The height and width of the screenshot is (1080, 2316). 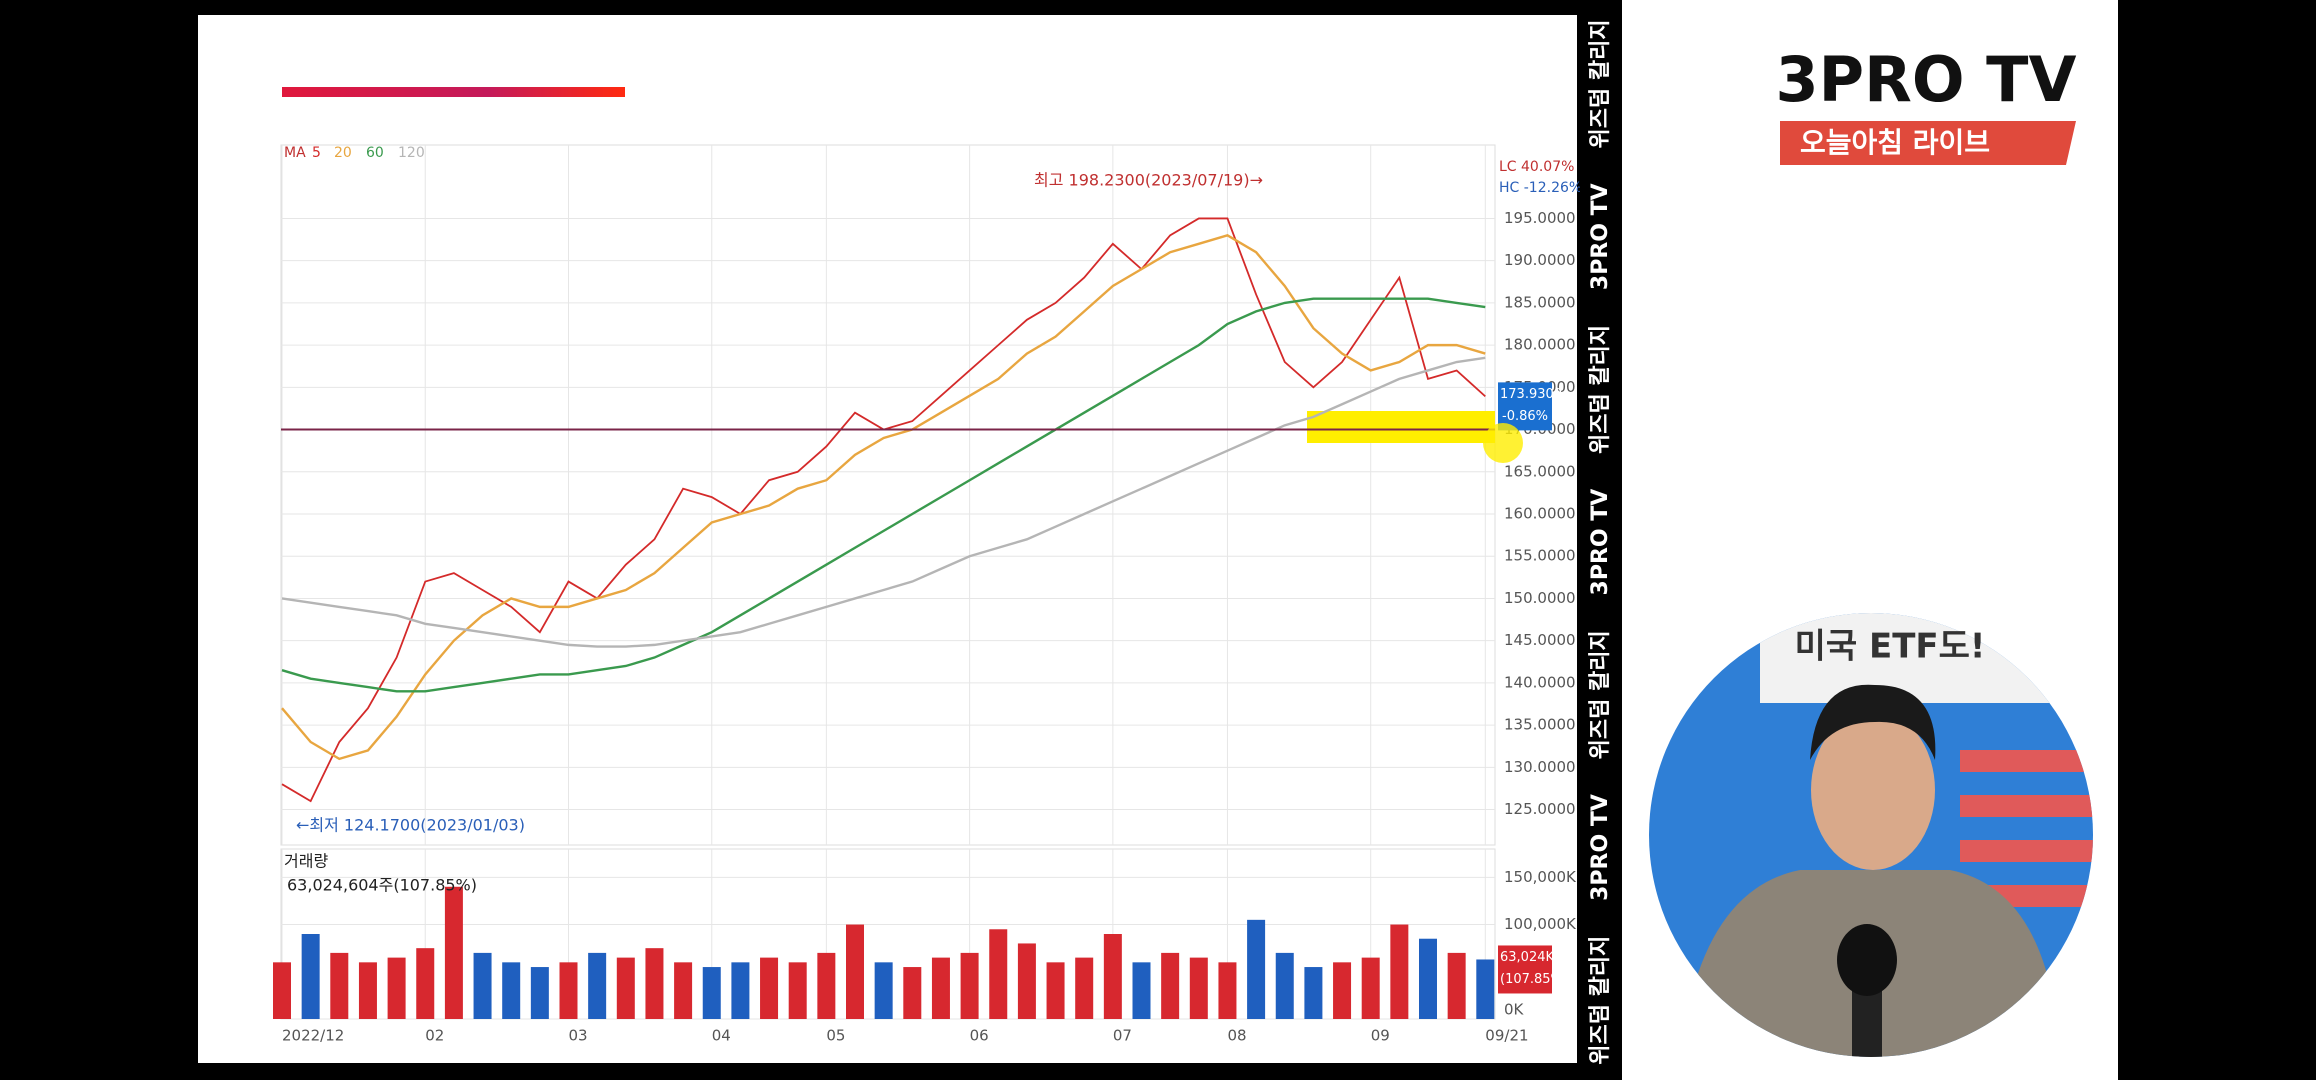 What do you see at coordinates (1540, 767) in the screenshot?
I see `y-tick-label: 130.0000` at bounding box center [1540, 767].